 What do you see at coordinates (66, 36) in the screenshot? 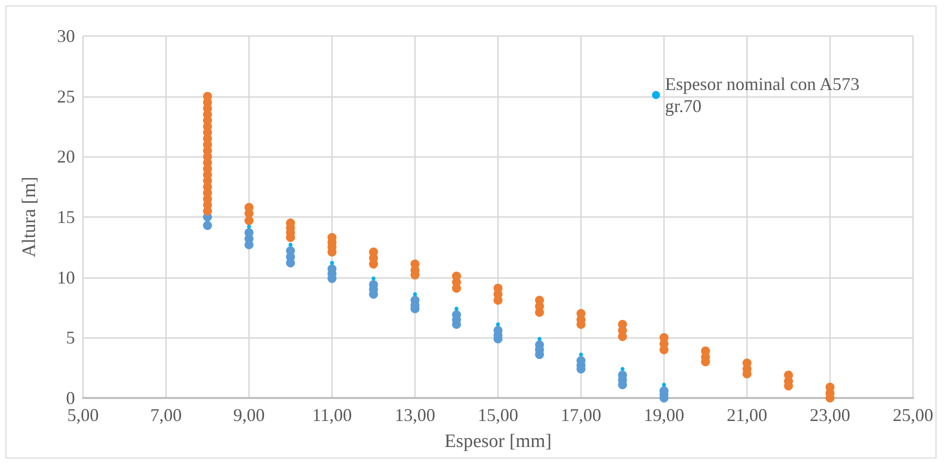
I see `y-tick-label: 30` at bounding box center [66, 36].